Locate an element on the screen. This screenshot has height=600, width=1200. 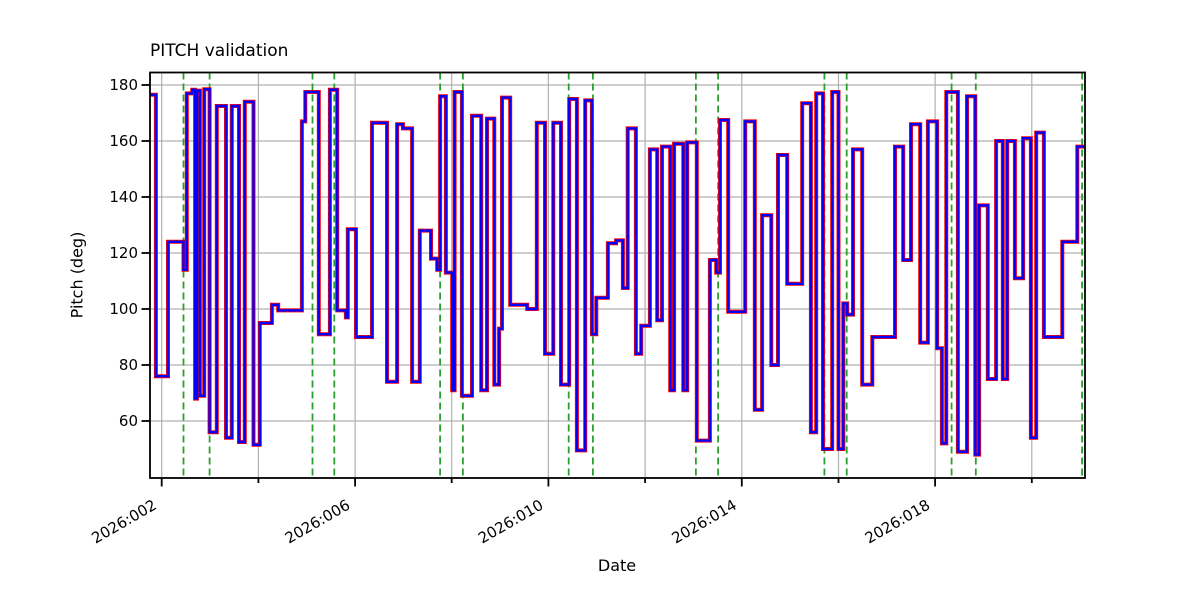
svg-text: 160 is located at coordinates (123, 141).